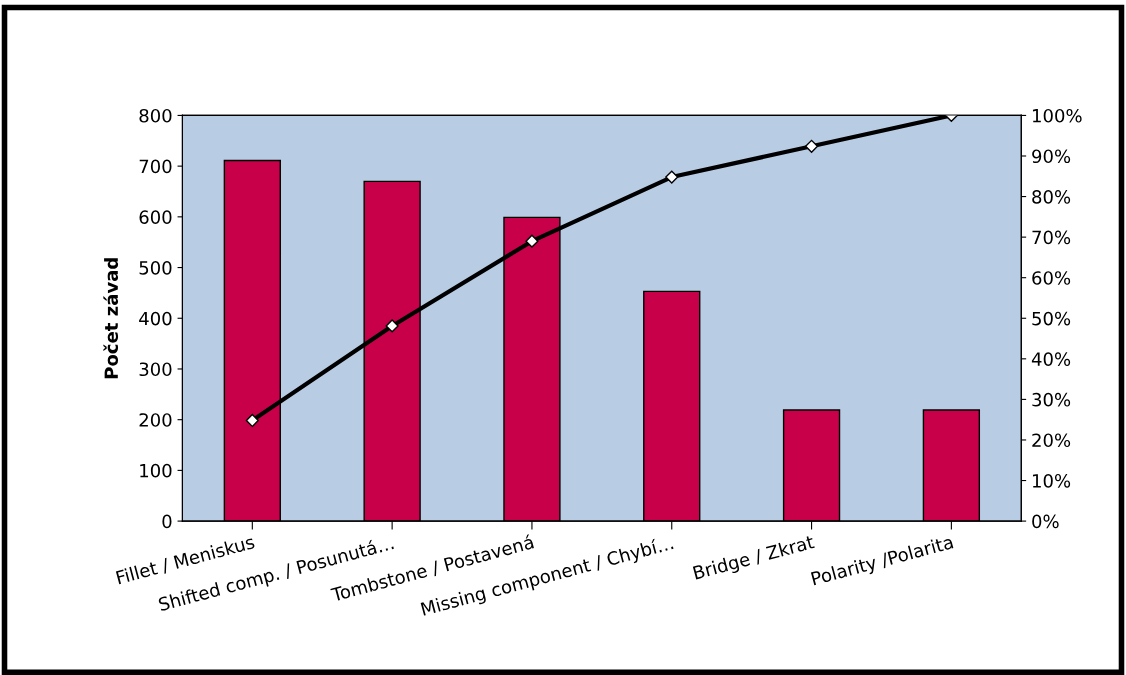 This screenshot has width=1126, height=675. I want to click on y2-tick-label: 90%, so click(1051, 156).